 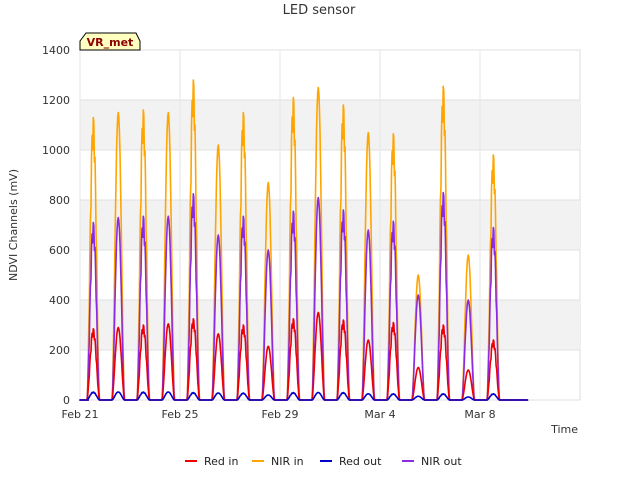 I want to click on legend-label: Red in, so click(x=221, y=461).